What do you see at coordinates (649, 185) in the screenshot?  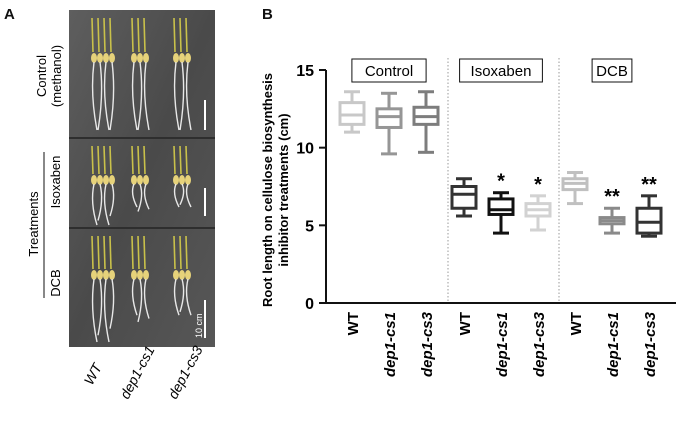 I see `significance-marker: **` at bounding box center [649, 185].